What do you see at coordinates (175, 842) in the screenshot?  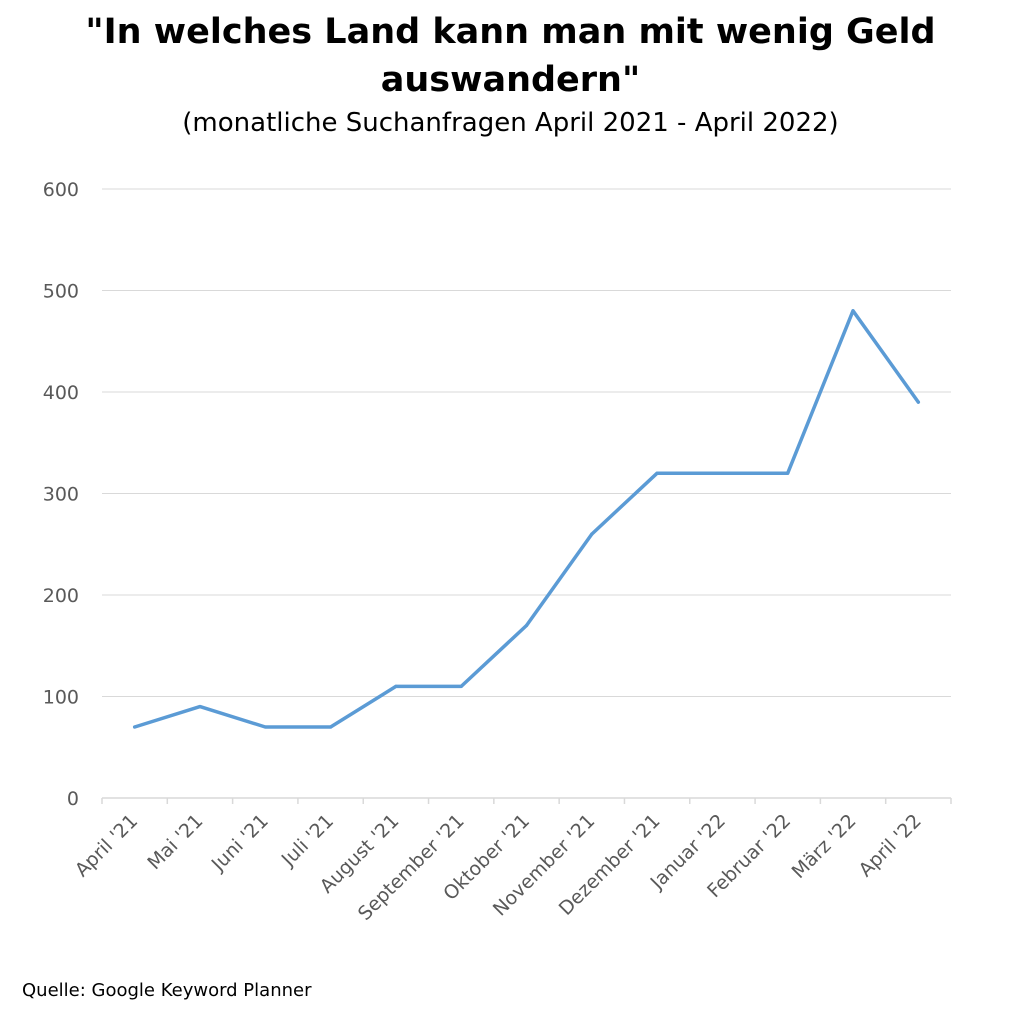 I see `x-tick-label: Mai '21` at bounding box center [175, 842].